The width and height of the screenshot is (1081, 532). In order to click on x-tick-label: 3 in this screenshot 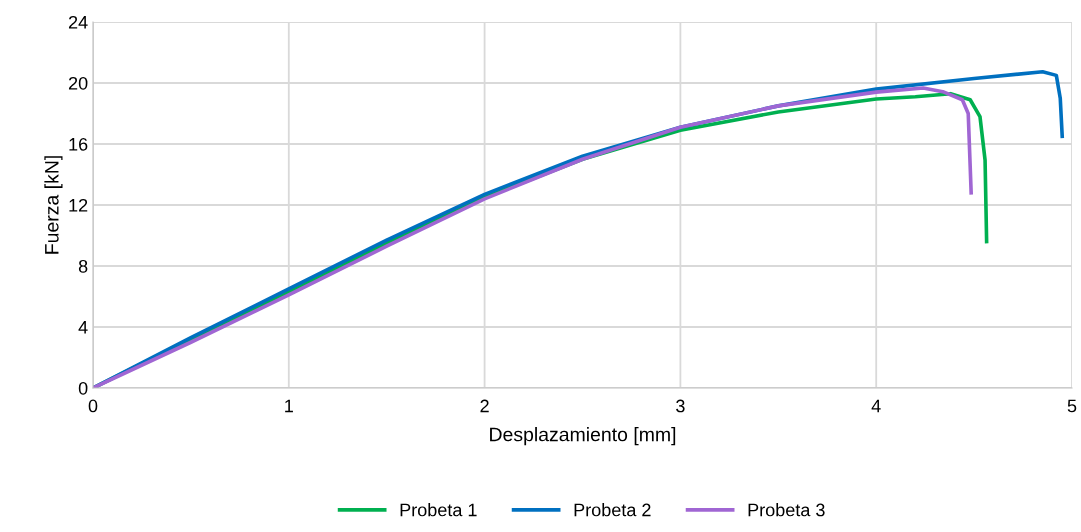, I will do `click(680, 406)`.